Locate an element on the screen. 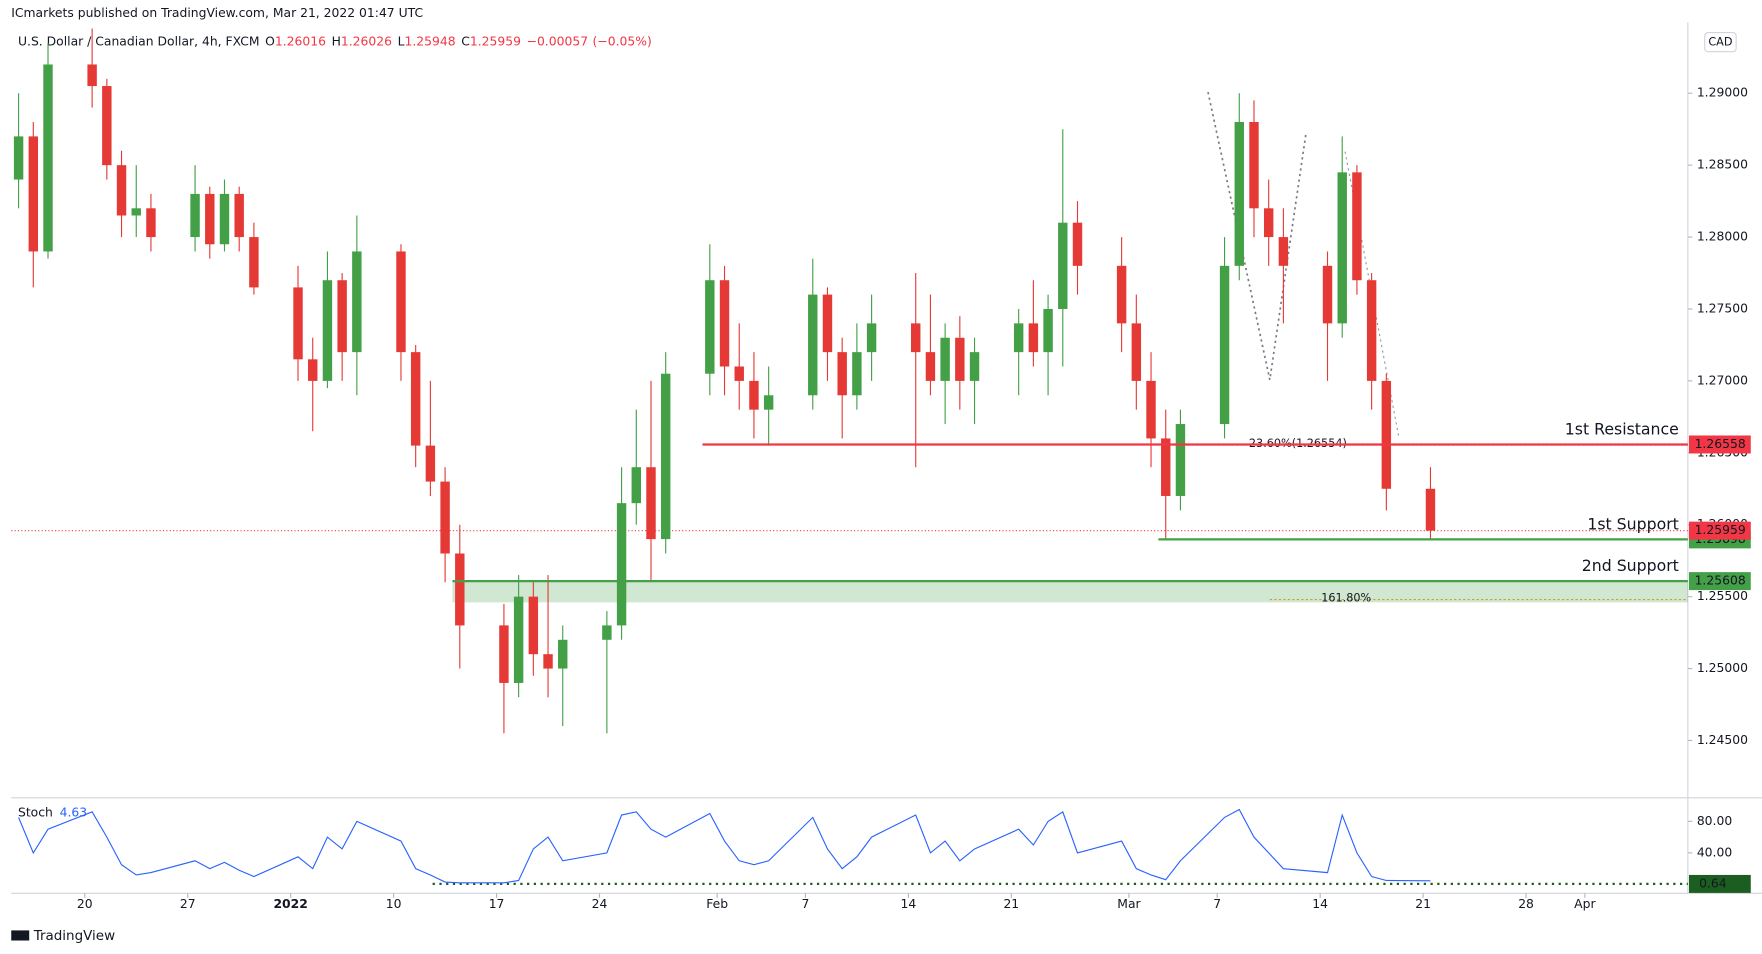 The height and width of the screenshot is (954, 1762). currency: CAD is located at coordinates (1720, 42).